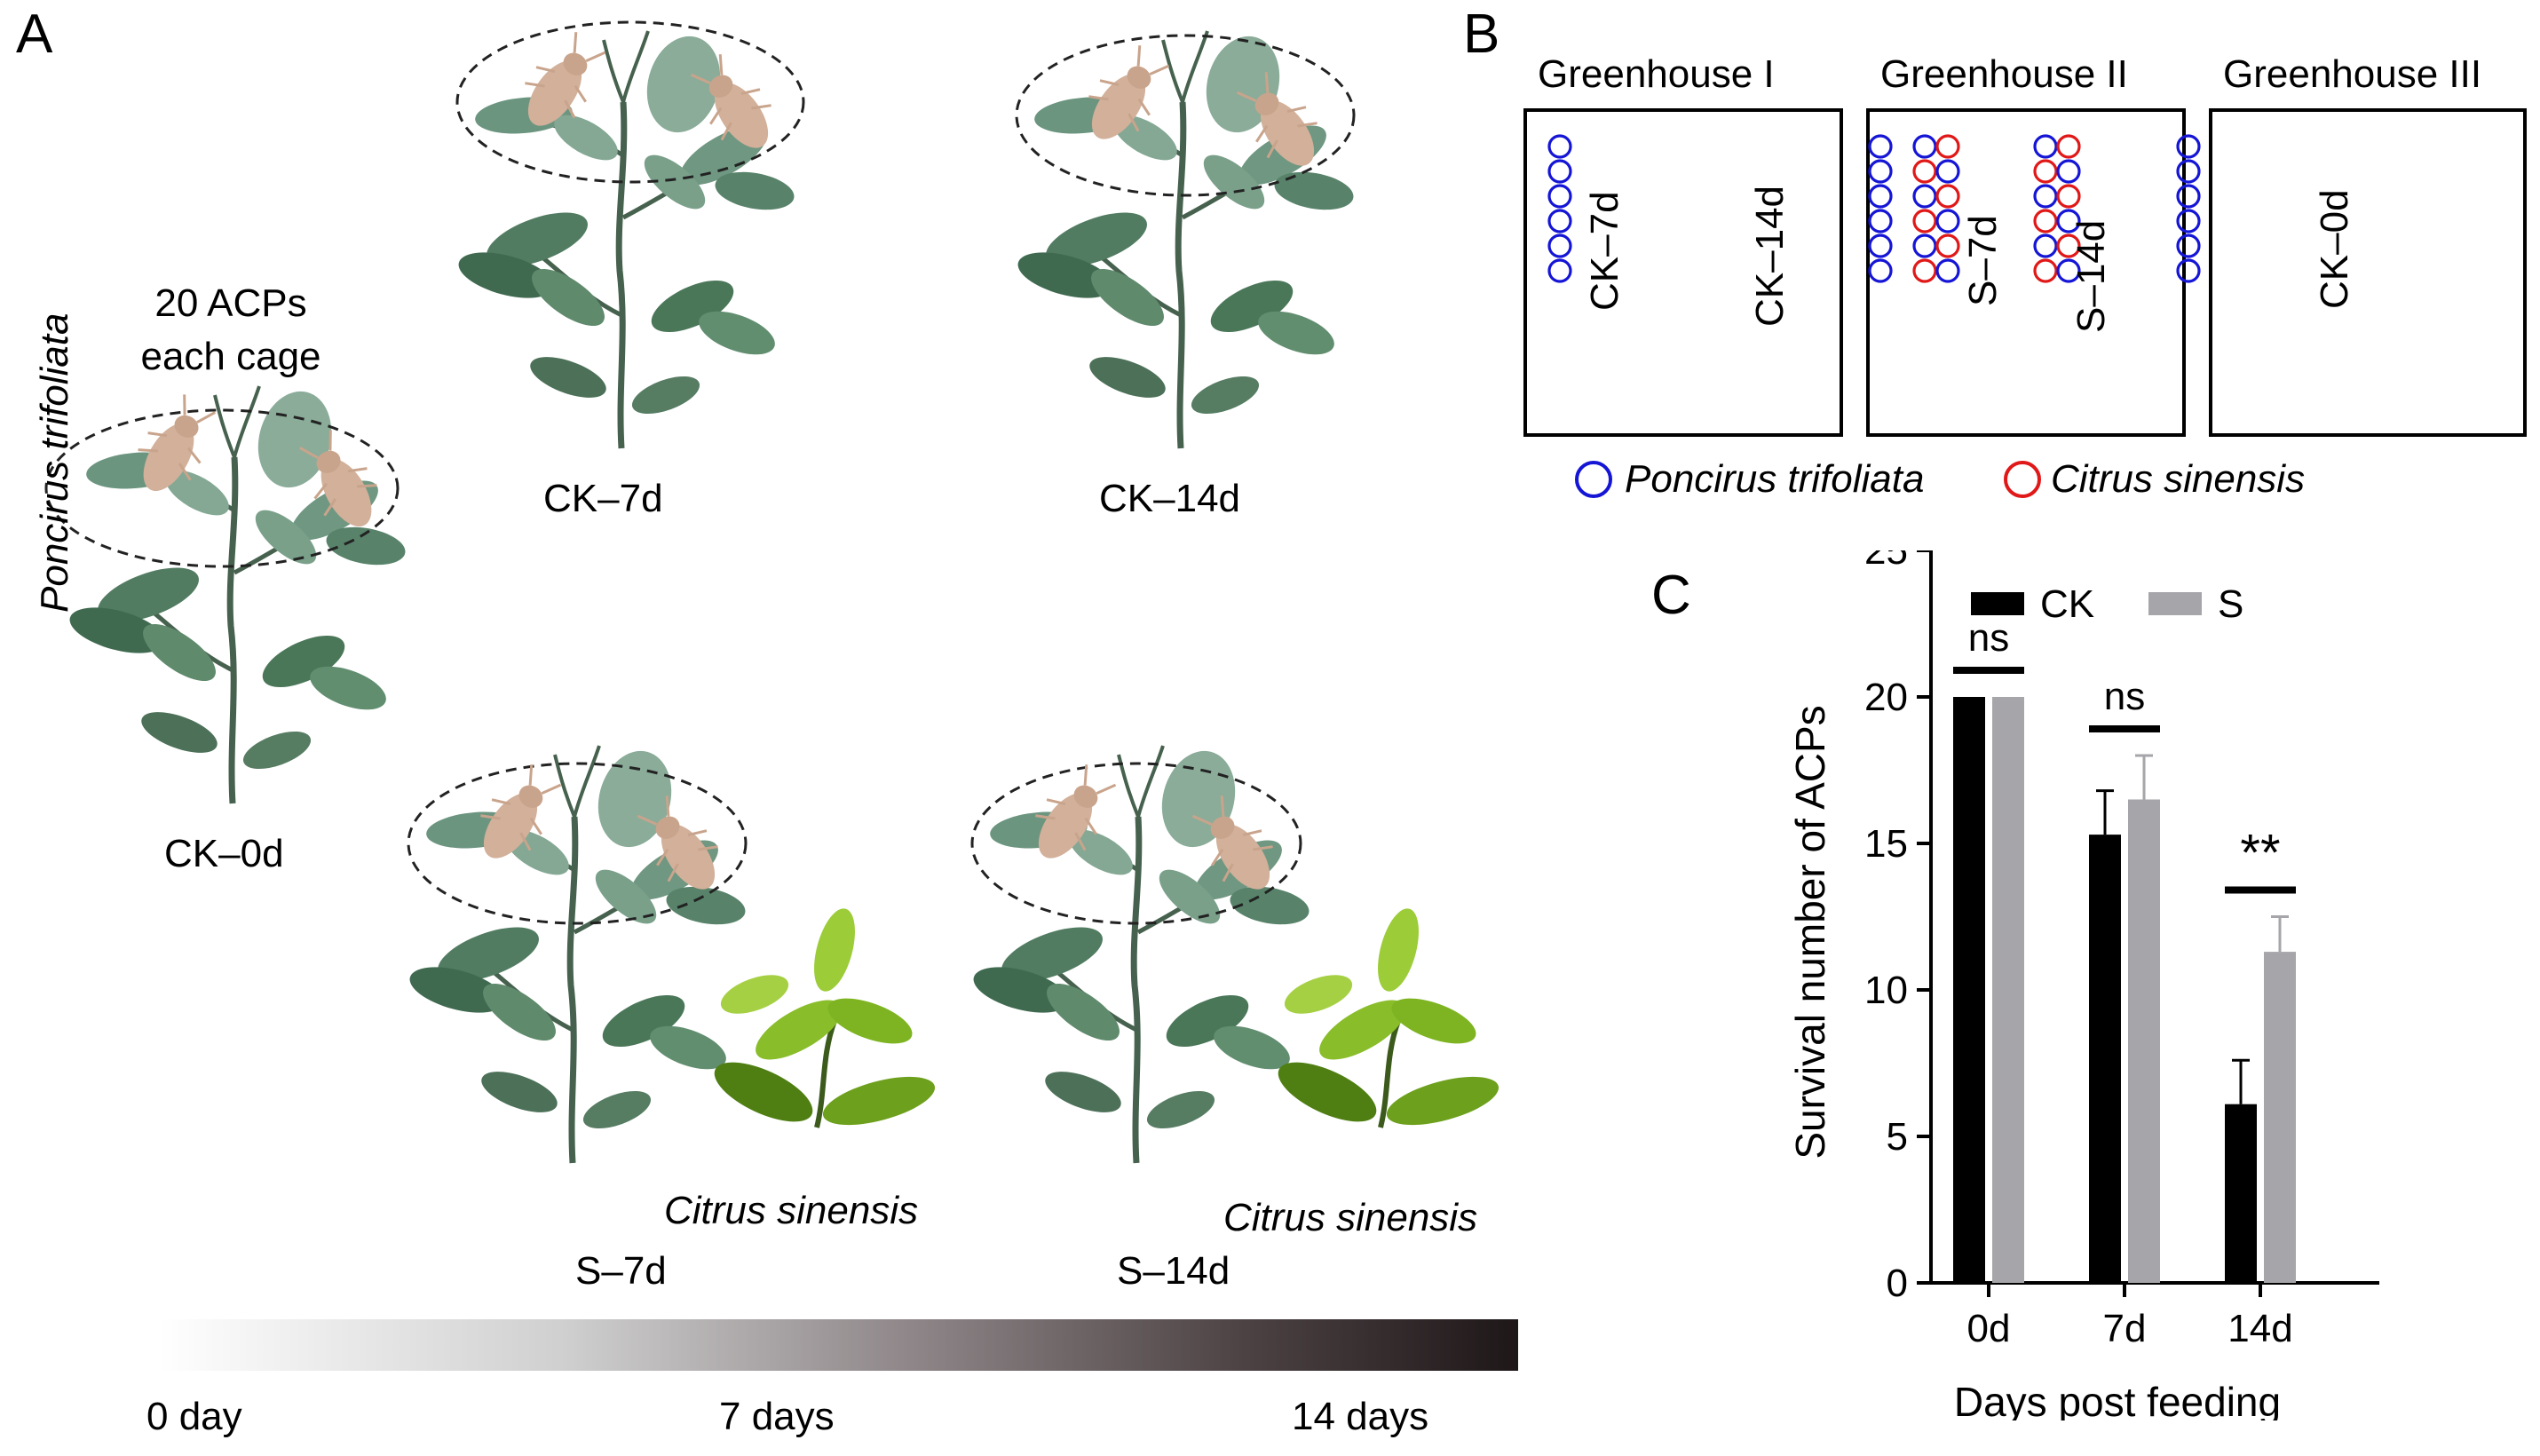 This screenshot has height=1456, width=2540. I want to click on label-ck-14d: CK–14d, so click(1170, 499).